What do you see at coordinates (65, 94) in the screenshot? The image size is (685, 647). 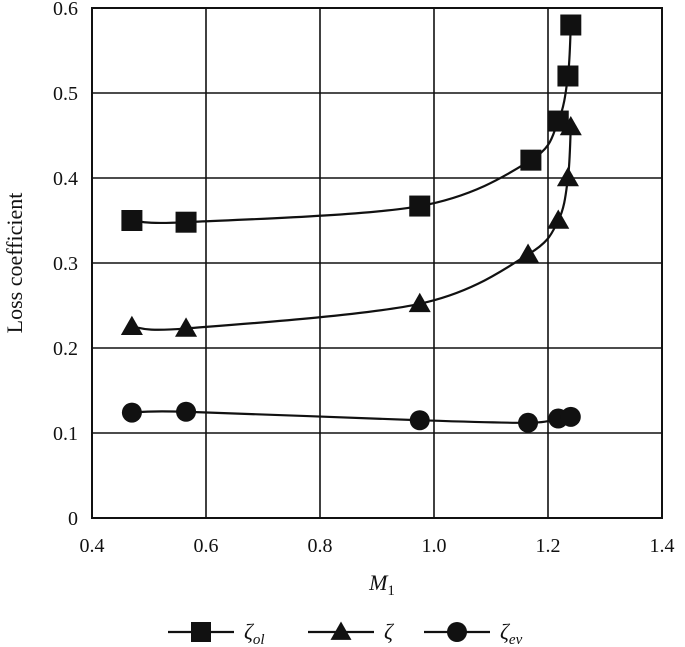 I see `y-tick-label: 0.5` at bounding box center [65, 94].